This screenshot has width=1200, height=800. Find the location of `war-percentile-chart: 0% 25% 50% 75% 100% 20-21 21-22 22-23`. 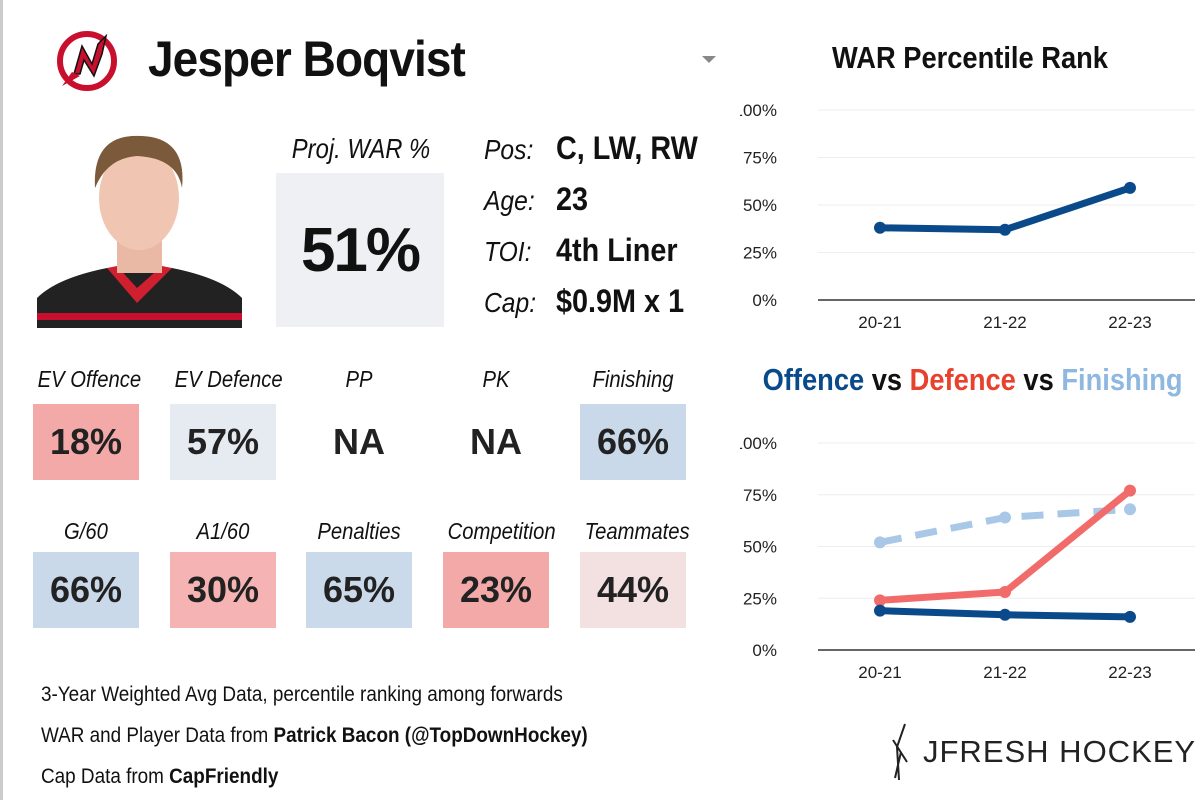

war-percentile-chart: 0% 25% 50% 75% 100% 20-21 21-22 22-23 is located at coordinates (967, 216).